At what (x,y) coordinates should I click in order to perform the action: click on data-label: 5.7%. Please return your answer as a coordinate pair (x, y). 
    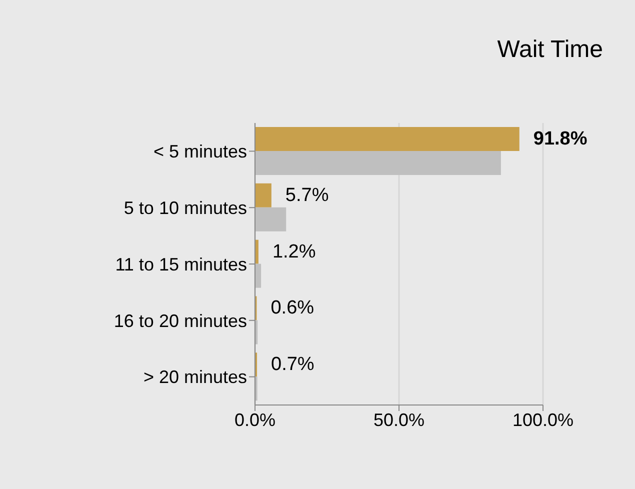
    Looking at the image, I should click on (307, 195).